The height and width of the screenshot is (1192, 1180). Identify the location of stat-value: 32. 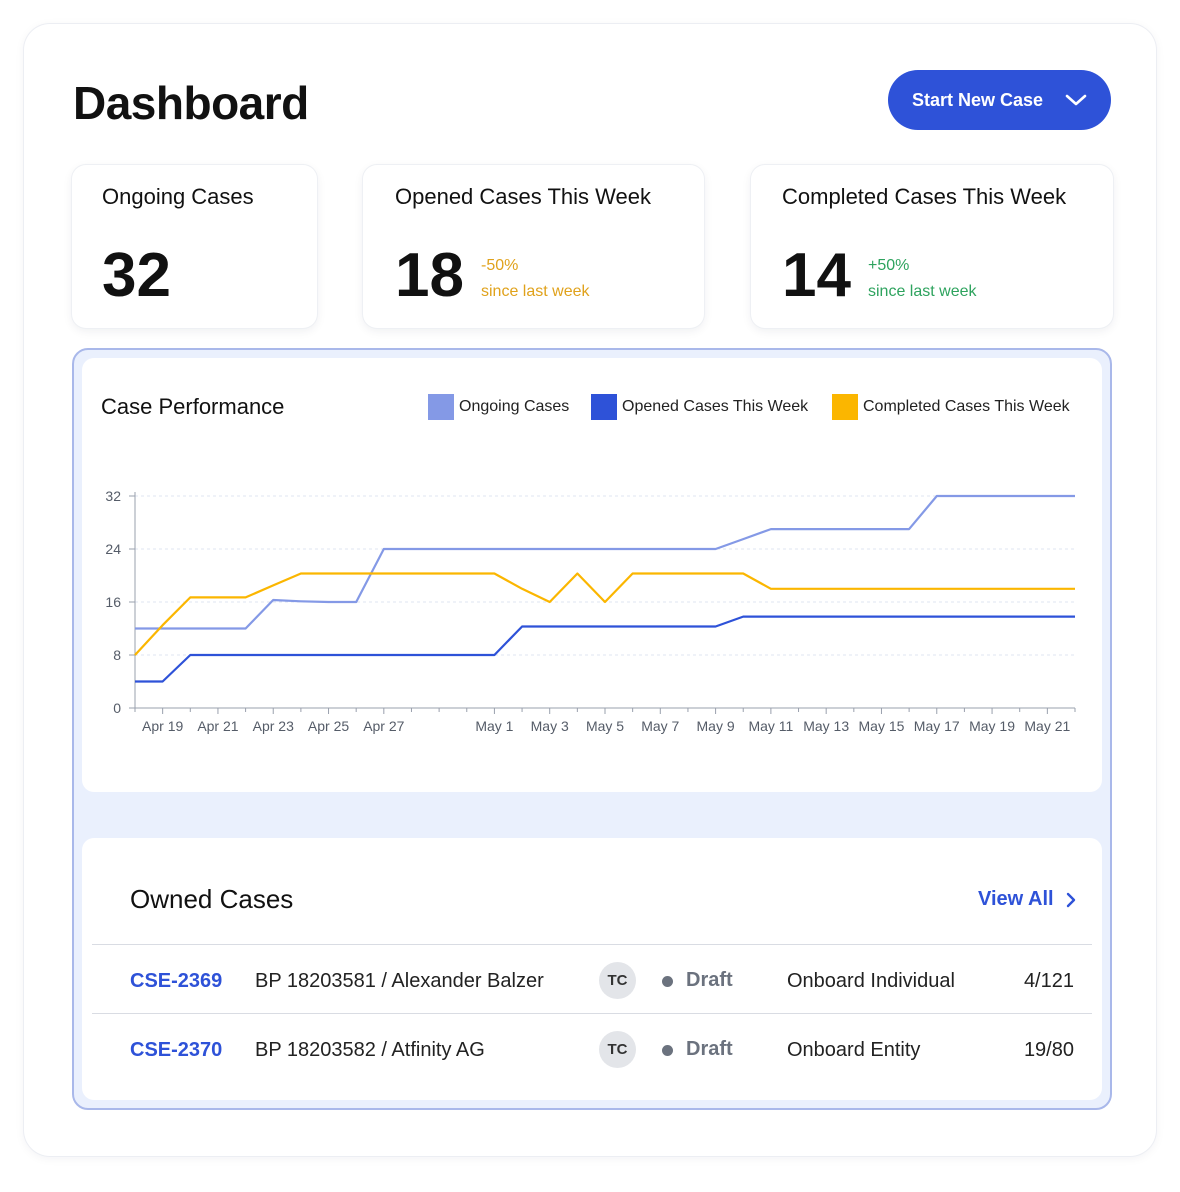
(136, 275).